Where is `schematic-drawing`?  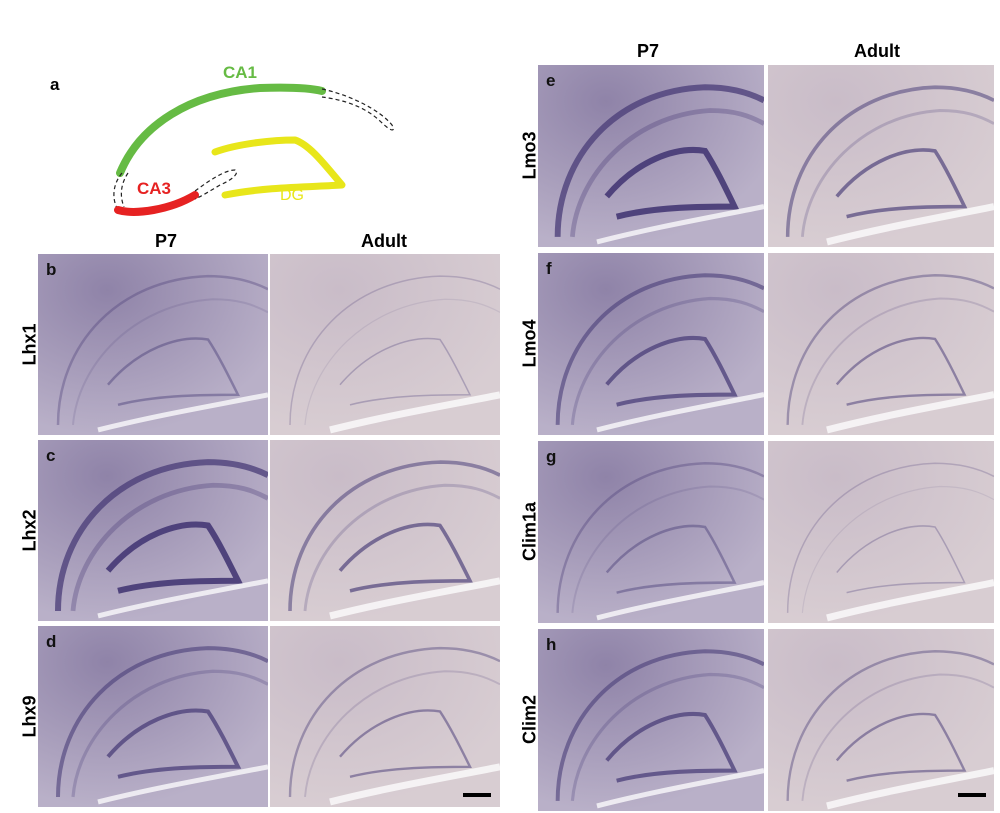
schematic-drawing is located at coordinates (253, 149).